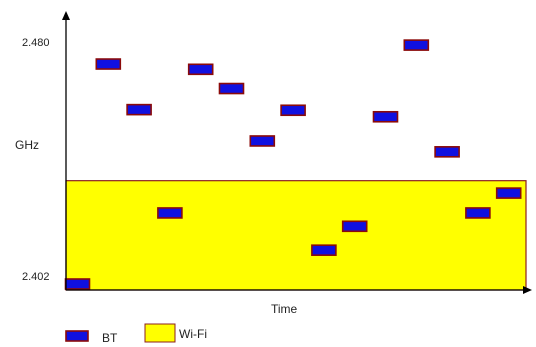 Image resolution: width=536 pixels, height=347 pixels. What do you see at coordinates (110, 338) in the screenshot?
I see `legend-bt-label: BT` at bounding box center [110, 338].